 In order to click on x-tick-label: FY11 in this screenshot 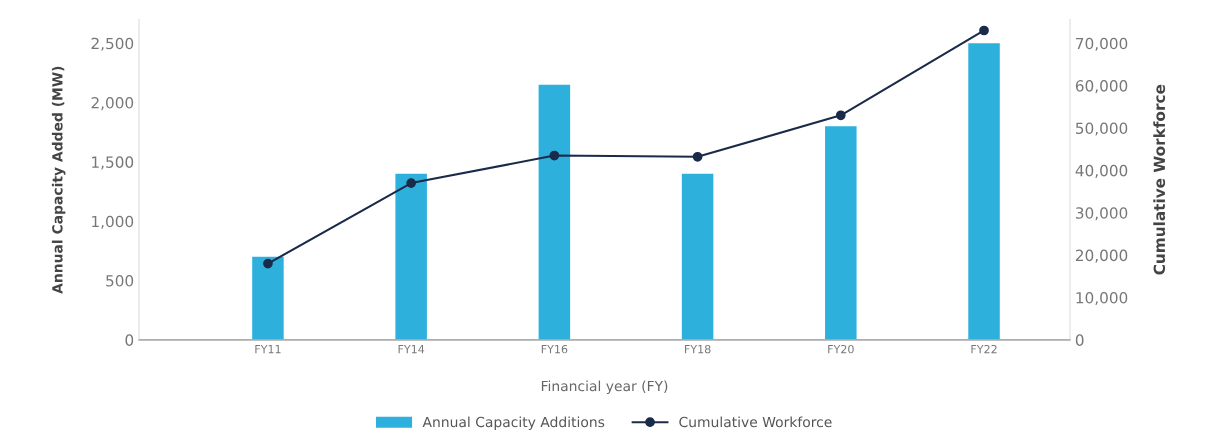, I will do `click(268, 349)`.